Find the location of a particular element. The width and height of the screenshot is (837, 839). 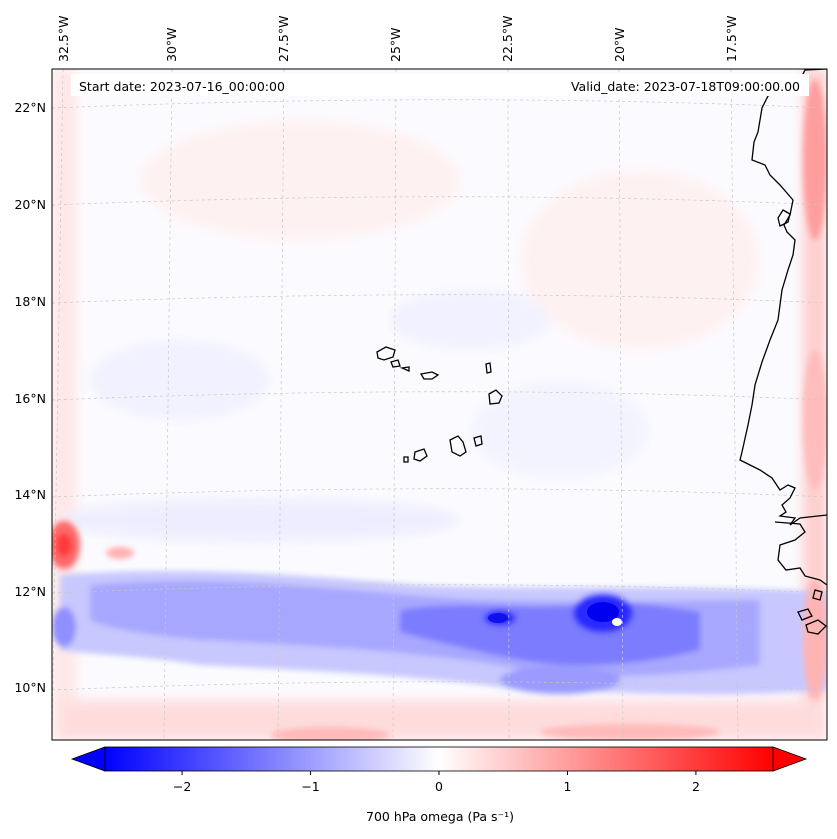

start-date-label: Start date: 2023-07-16_00:00:00 is located at coordinates (182, 86).